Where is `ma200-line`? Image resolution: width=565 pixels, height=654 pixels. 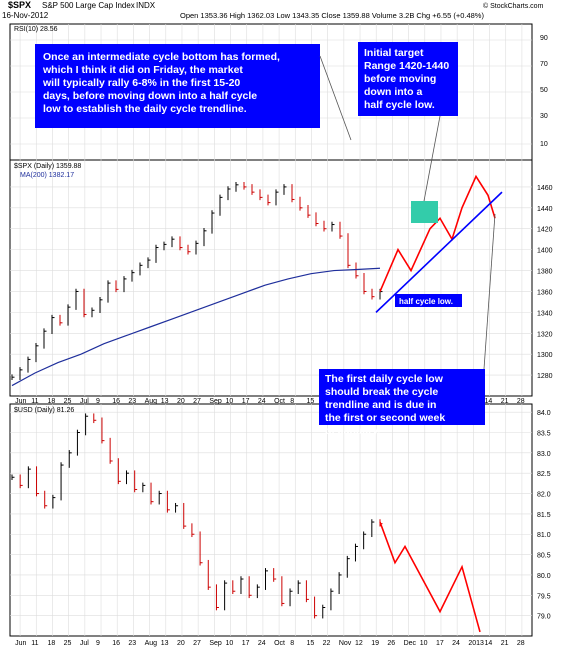 ma200-line is located at coordinates (196, 327).